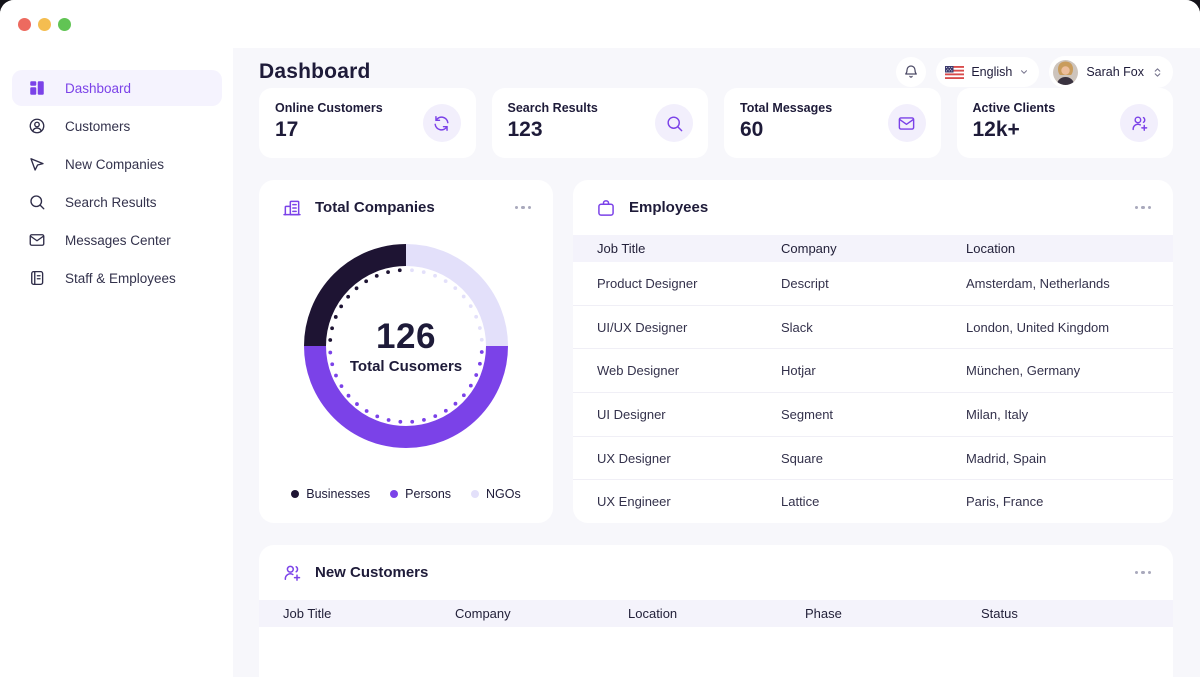 Image resolution: width=1200 pixels, height=677 pixels. What do you see at coordinates (992, 72) in the screenshot?
I see `language-label: English` at bounding box center [992, 72].